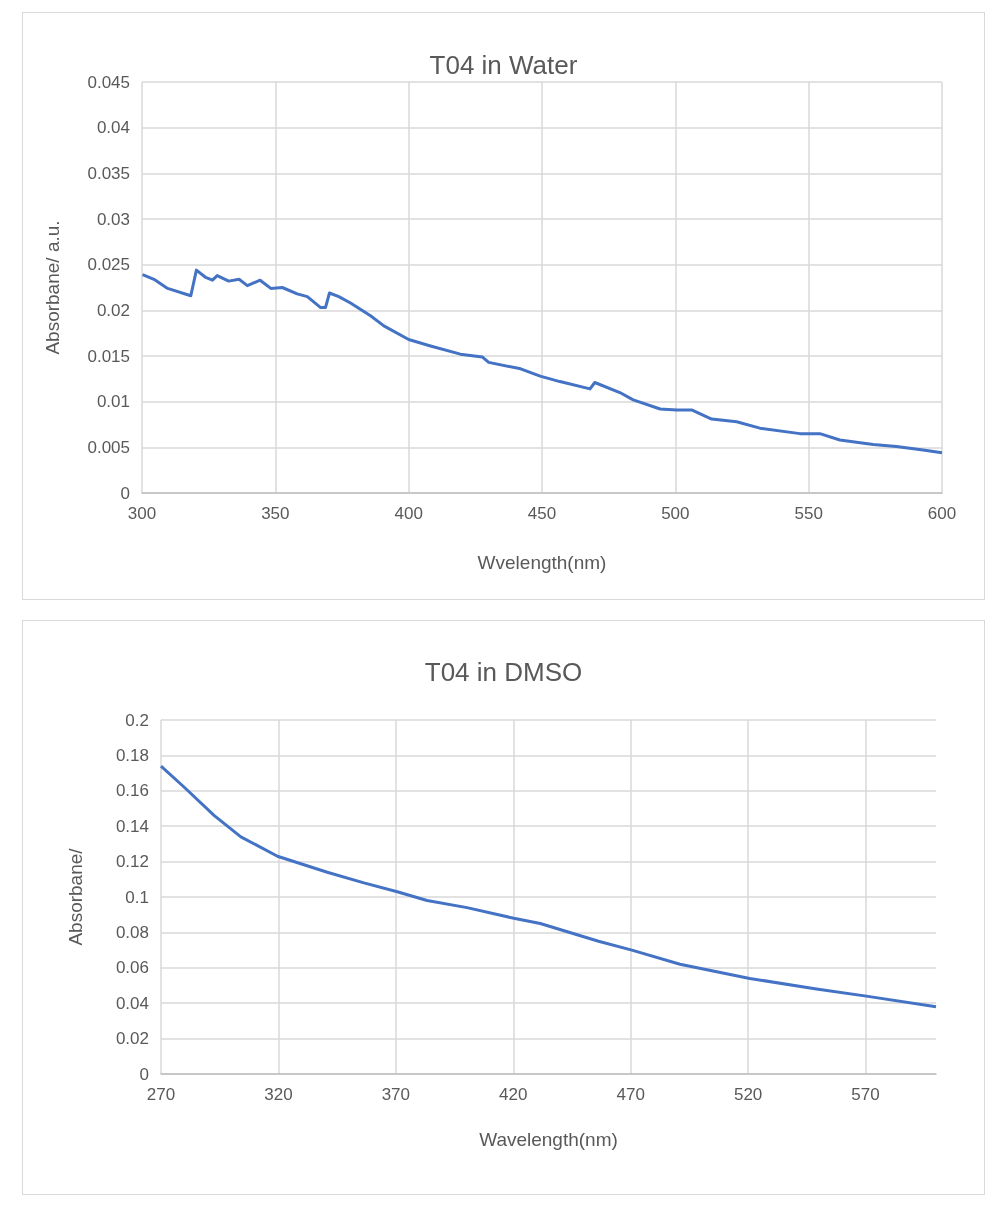 The width and height of the screenshot is (985, 1205). What do you see at coordinates (132, 932) in the screenshot?
I see `y-tick-label: 0.08` at bounding box center [132, 932].